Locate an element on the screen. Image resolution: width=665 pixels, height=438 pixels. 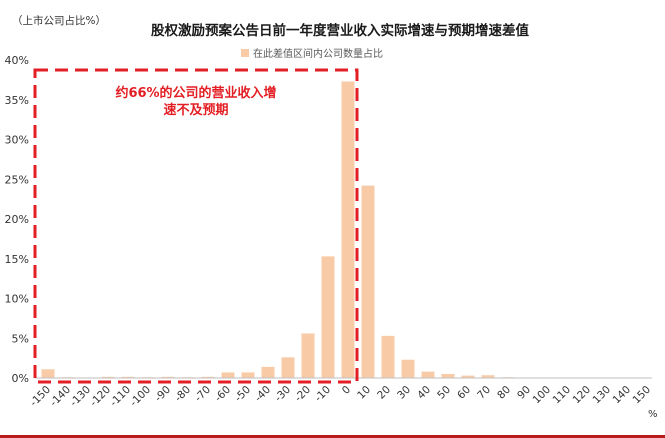
x-tick-label: -100 is located at coordinates (140, 396).